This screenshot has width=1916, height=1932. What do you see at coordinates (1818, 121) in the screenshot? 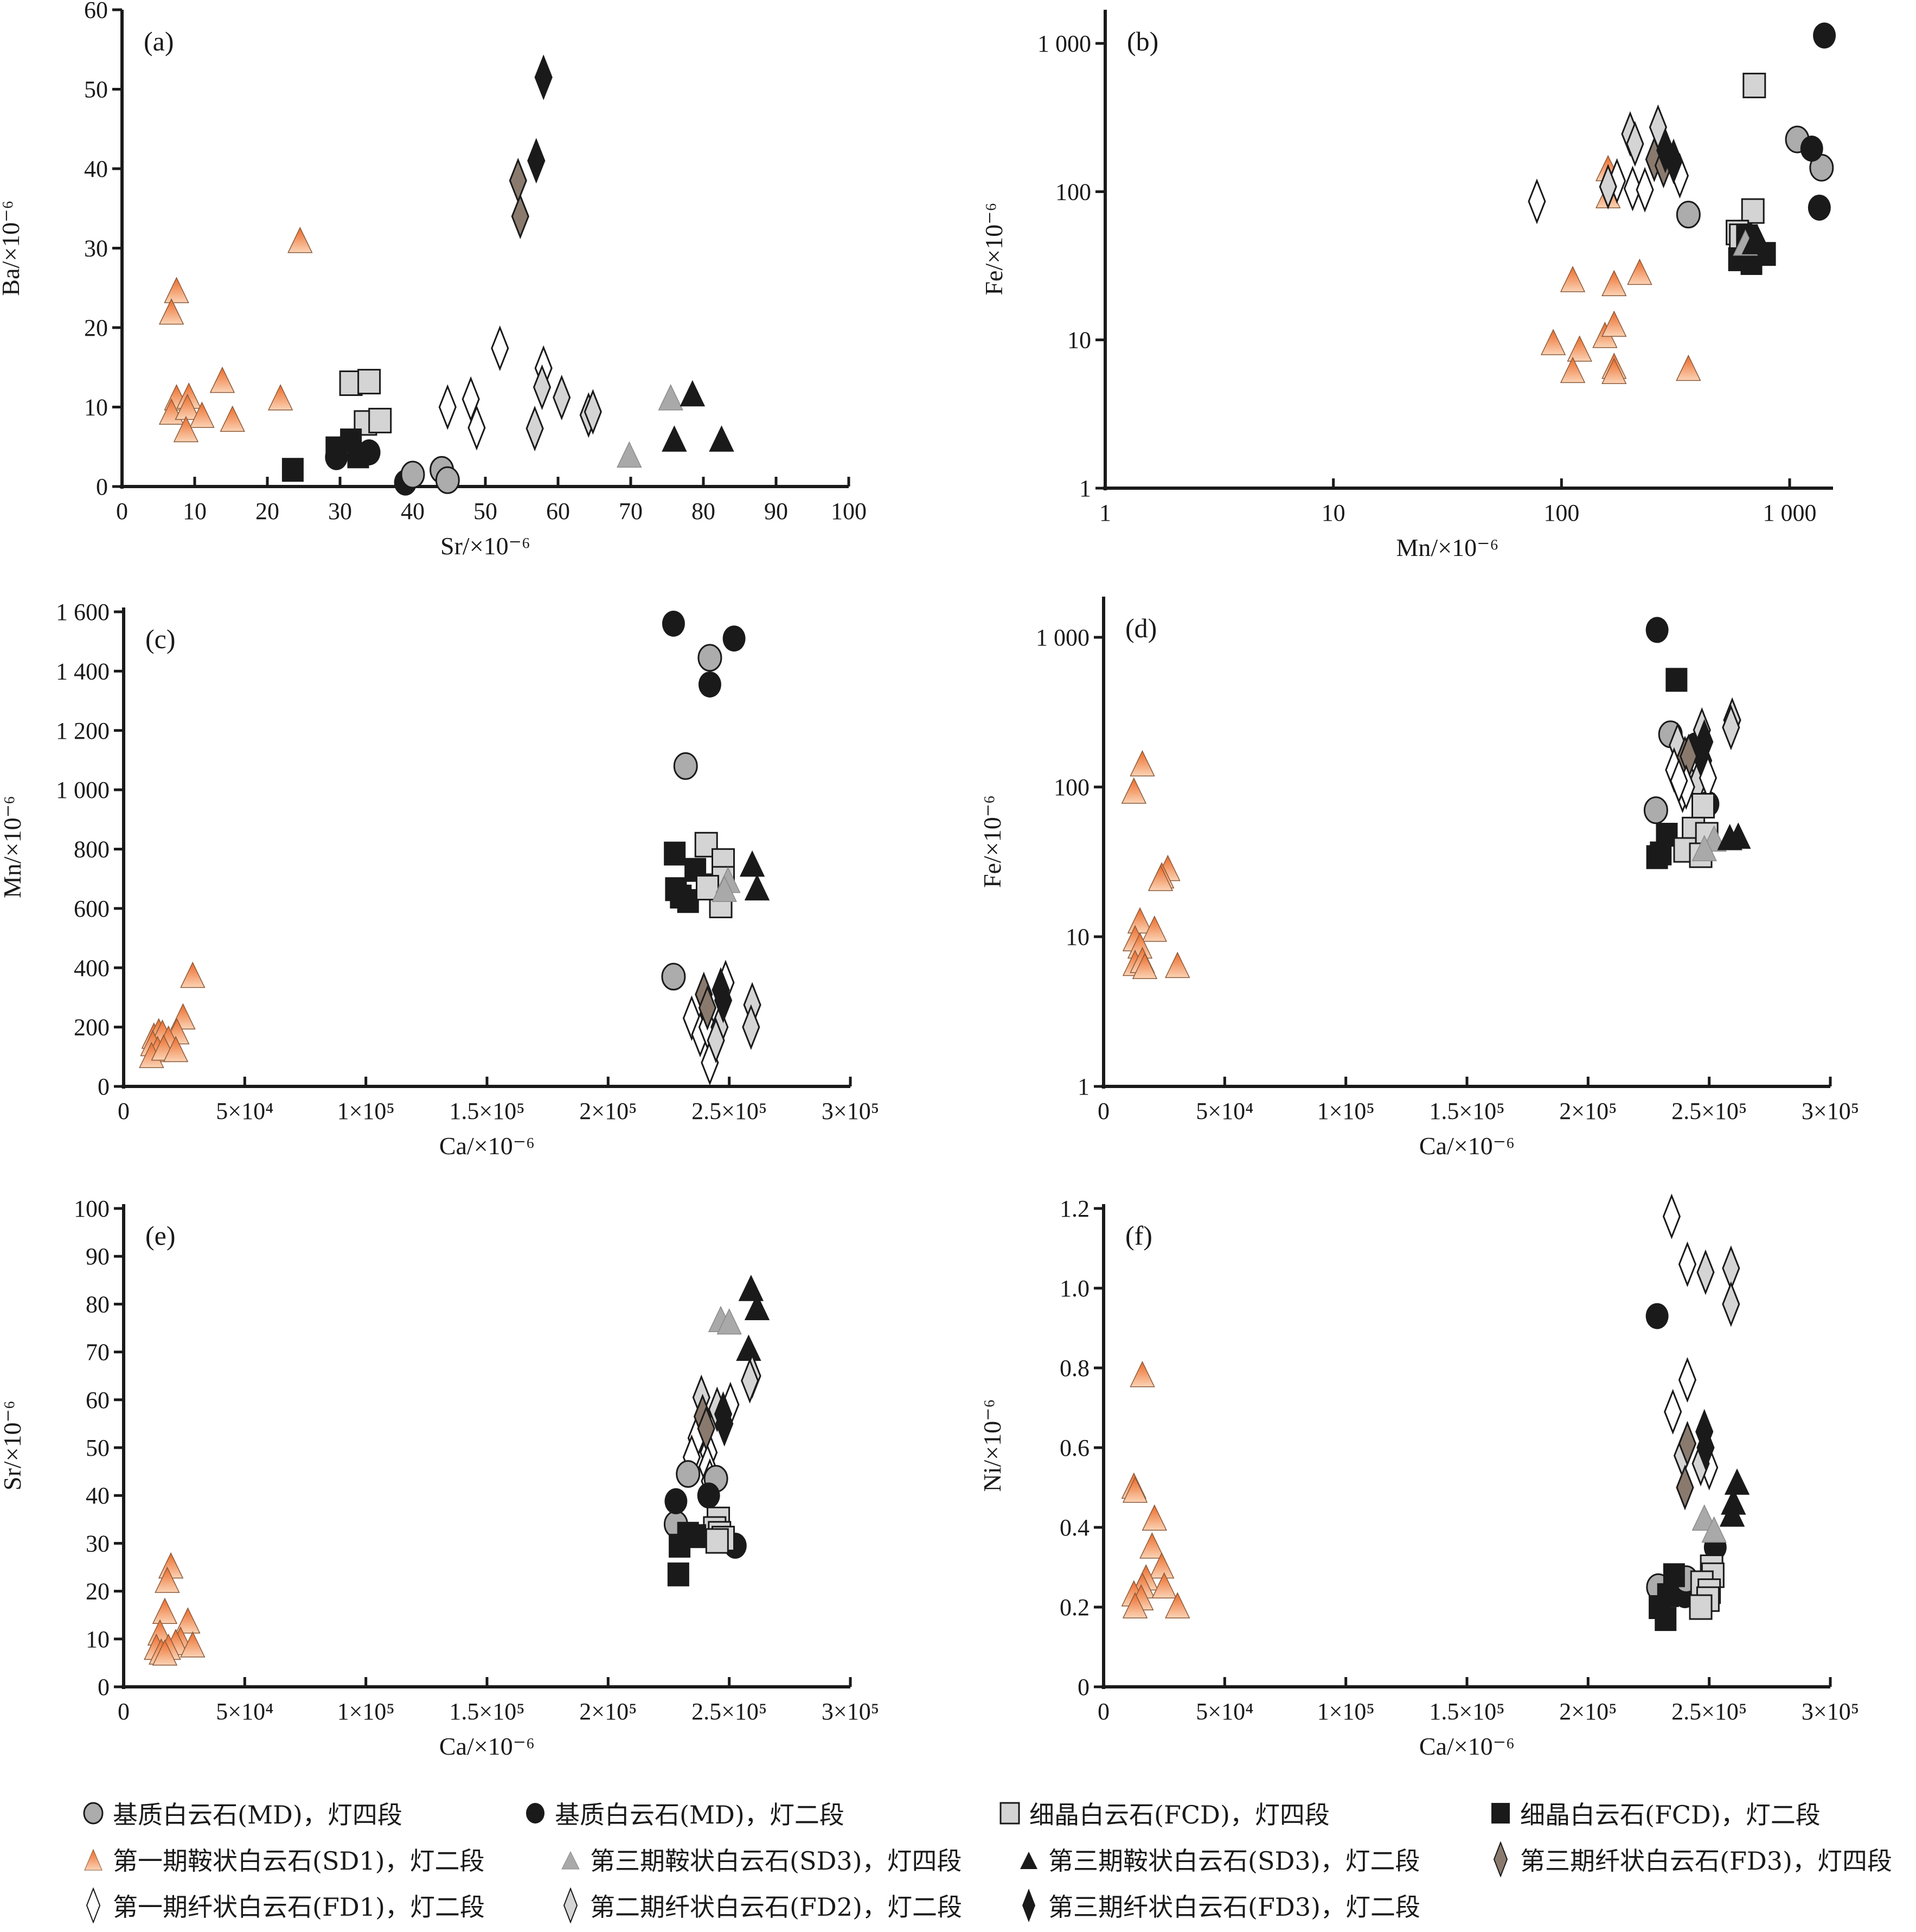
I see `series-MD2` at bounding box center [1818, 121].